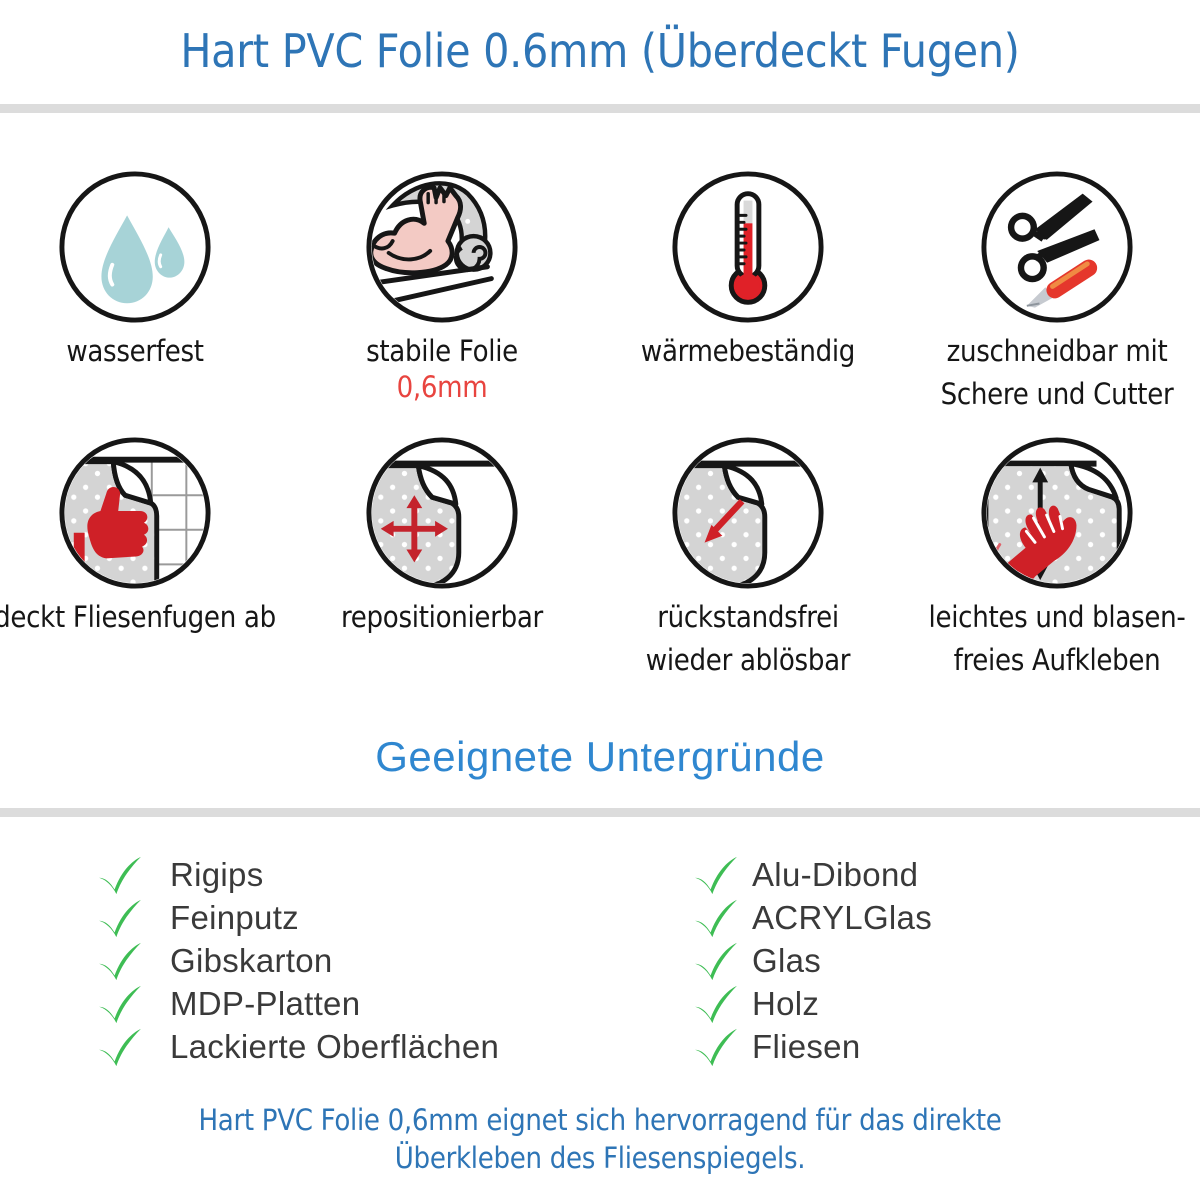 The image size is (1200, 1200). I want to click on surface-label: Alu-Dibond, so click(835, 874).